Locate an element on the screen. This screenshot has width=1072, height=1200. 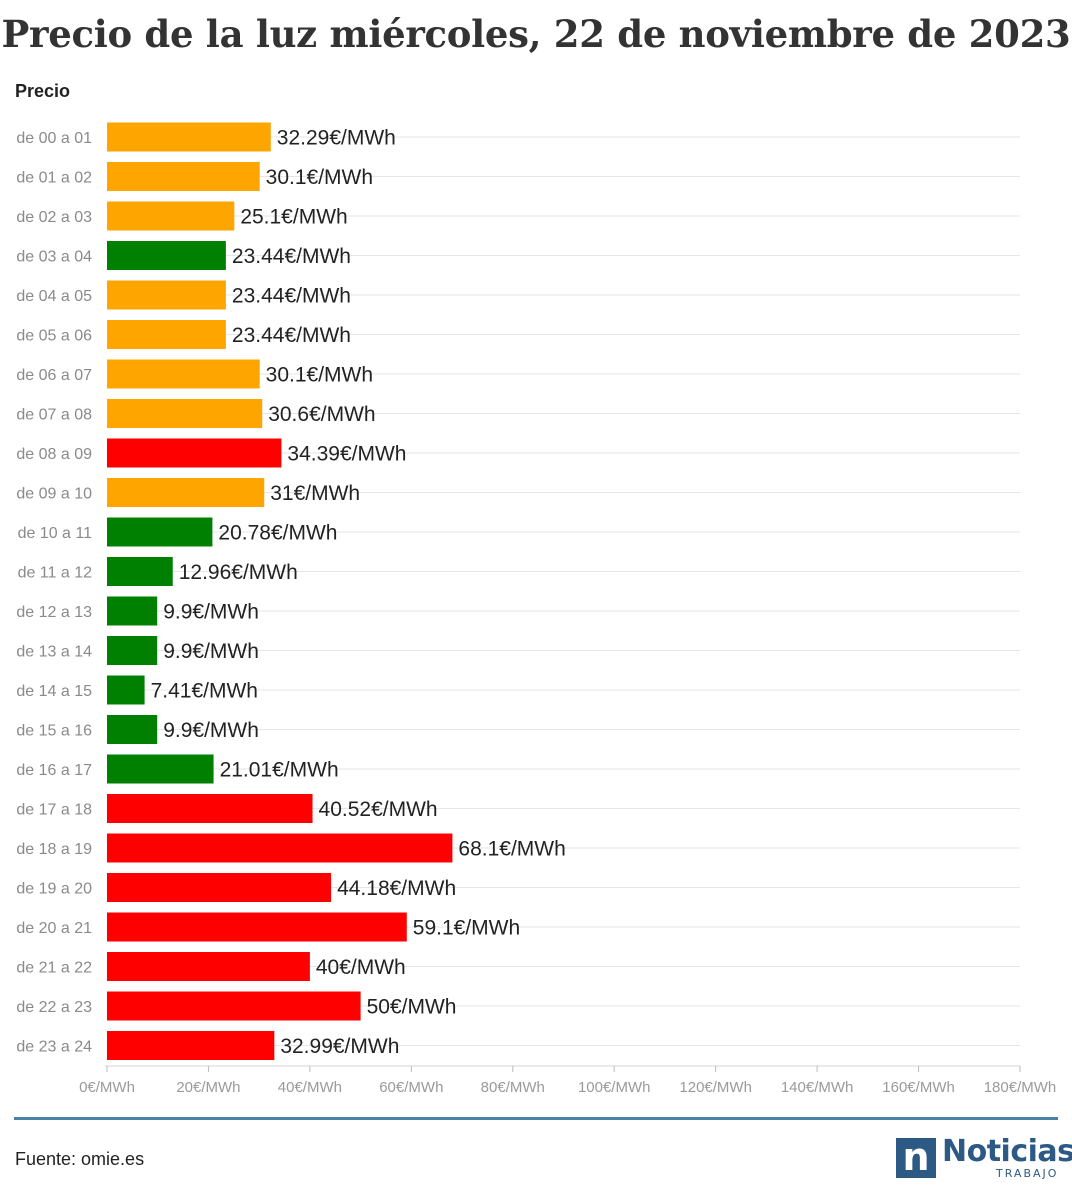
category-label: de 08 a 09 is located at coordinates (54, 454).